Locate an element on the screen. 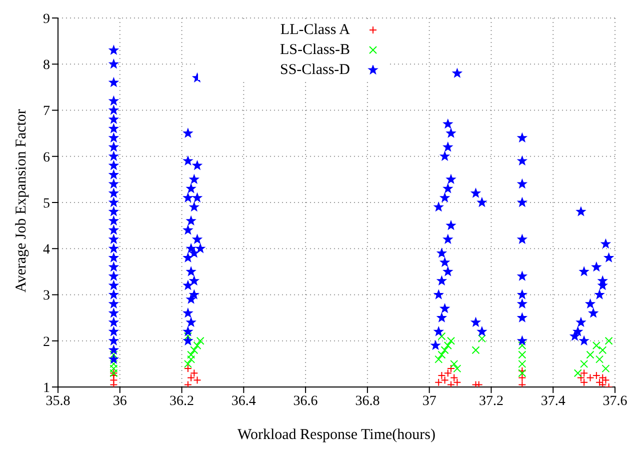 The image size is (641, 457). y-tick-label: 4 is located at coordinates (46, 250).